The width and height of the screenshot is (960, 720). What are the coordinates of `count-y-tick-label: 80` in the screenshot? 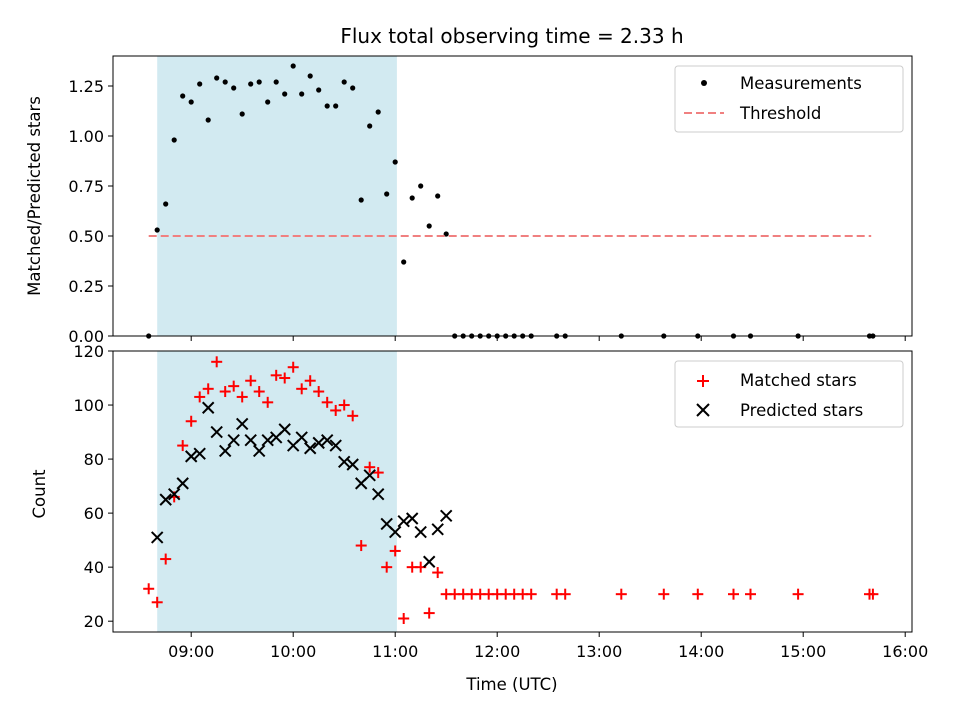 It's located at (94, 459).